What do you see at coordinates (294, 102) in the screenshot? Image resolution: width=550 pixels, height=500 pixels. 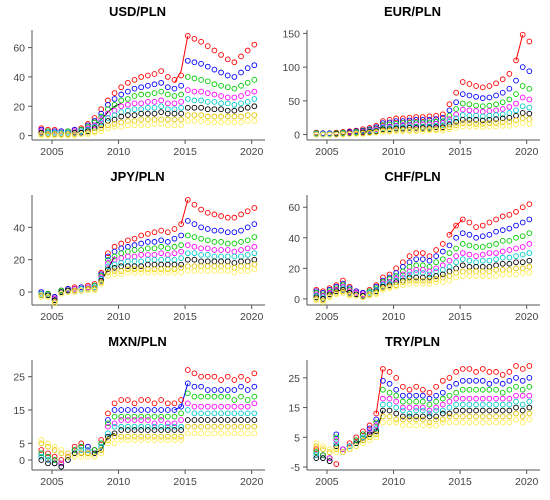 I see `y-tick-label: 50` at bounding box center [294, 102].